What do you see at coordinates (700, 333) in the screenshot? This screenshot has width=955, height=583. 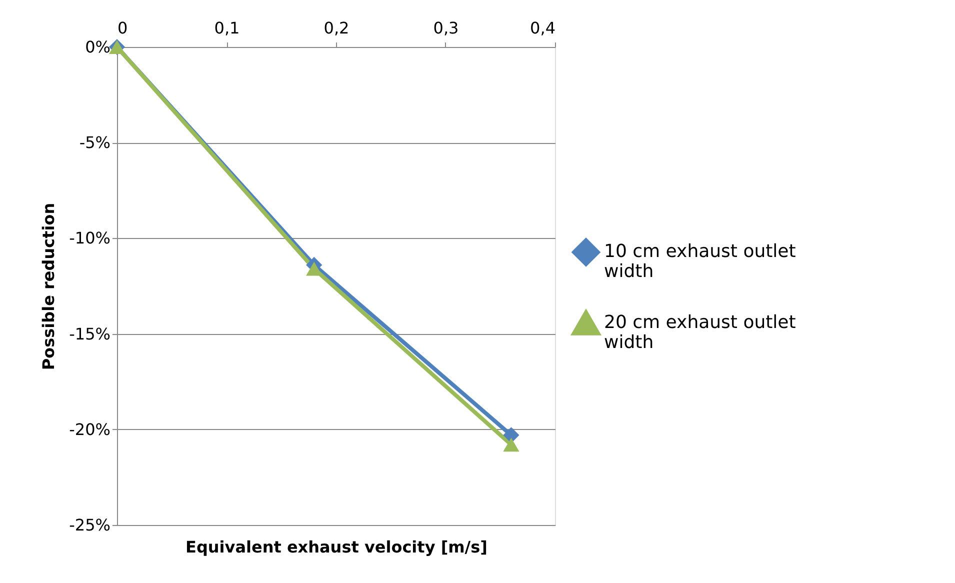 I see `legend-label: 20 cm exhaust outlet width` at bounding box center [700, 333].